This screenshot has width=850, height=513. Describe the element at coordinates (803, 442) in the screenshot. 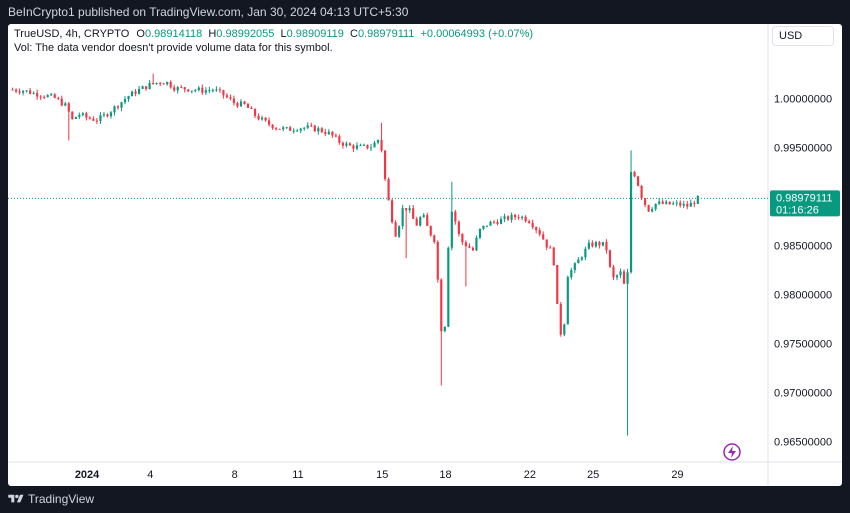

I see `price-tick-label: 0.96500000` at that location.